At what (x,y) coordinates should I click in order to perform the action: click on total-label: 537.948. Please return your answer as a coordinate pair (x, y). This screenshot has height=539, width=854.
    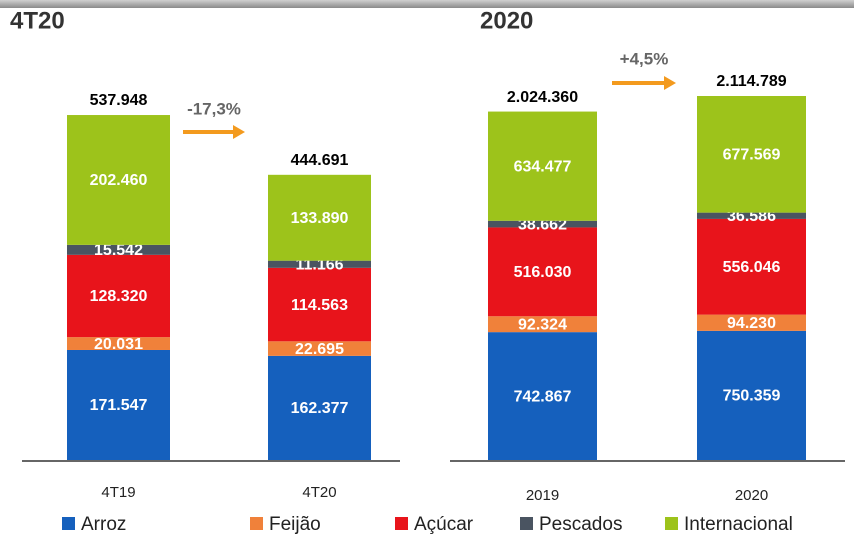
    Looking at the image, I should click on (119, 100).